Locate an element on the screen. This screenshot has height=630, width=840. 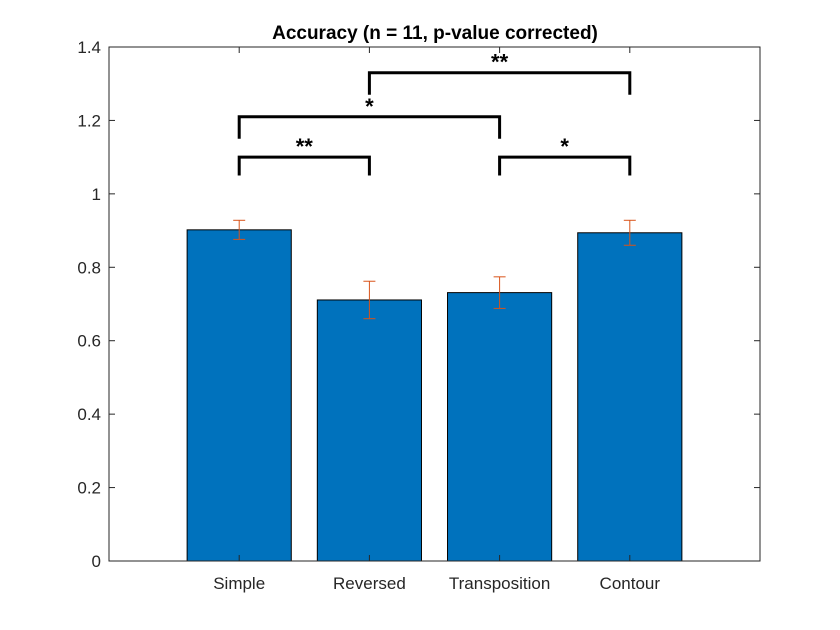
significance-layer: ** **** is located at coordinates (434, 113).